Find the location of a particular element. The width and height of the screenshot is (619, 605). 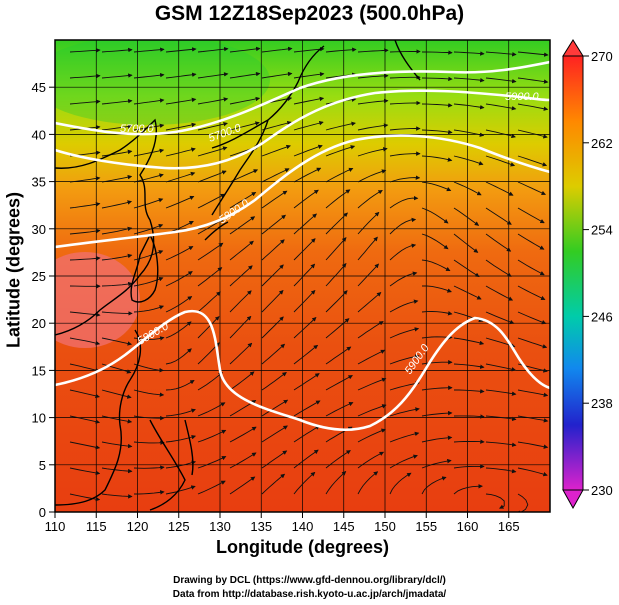

x-tick-label: 110 is located at coordinates (55, 526).